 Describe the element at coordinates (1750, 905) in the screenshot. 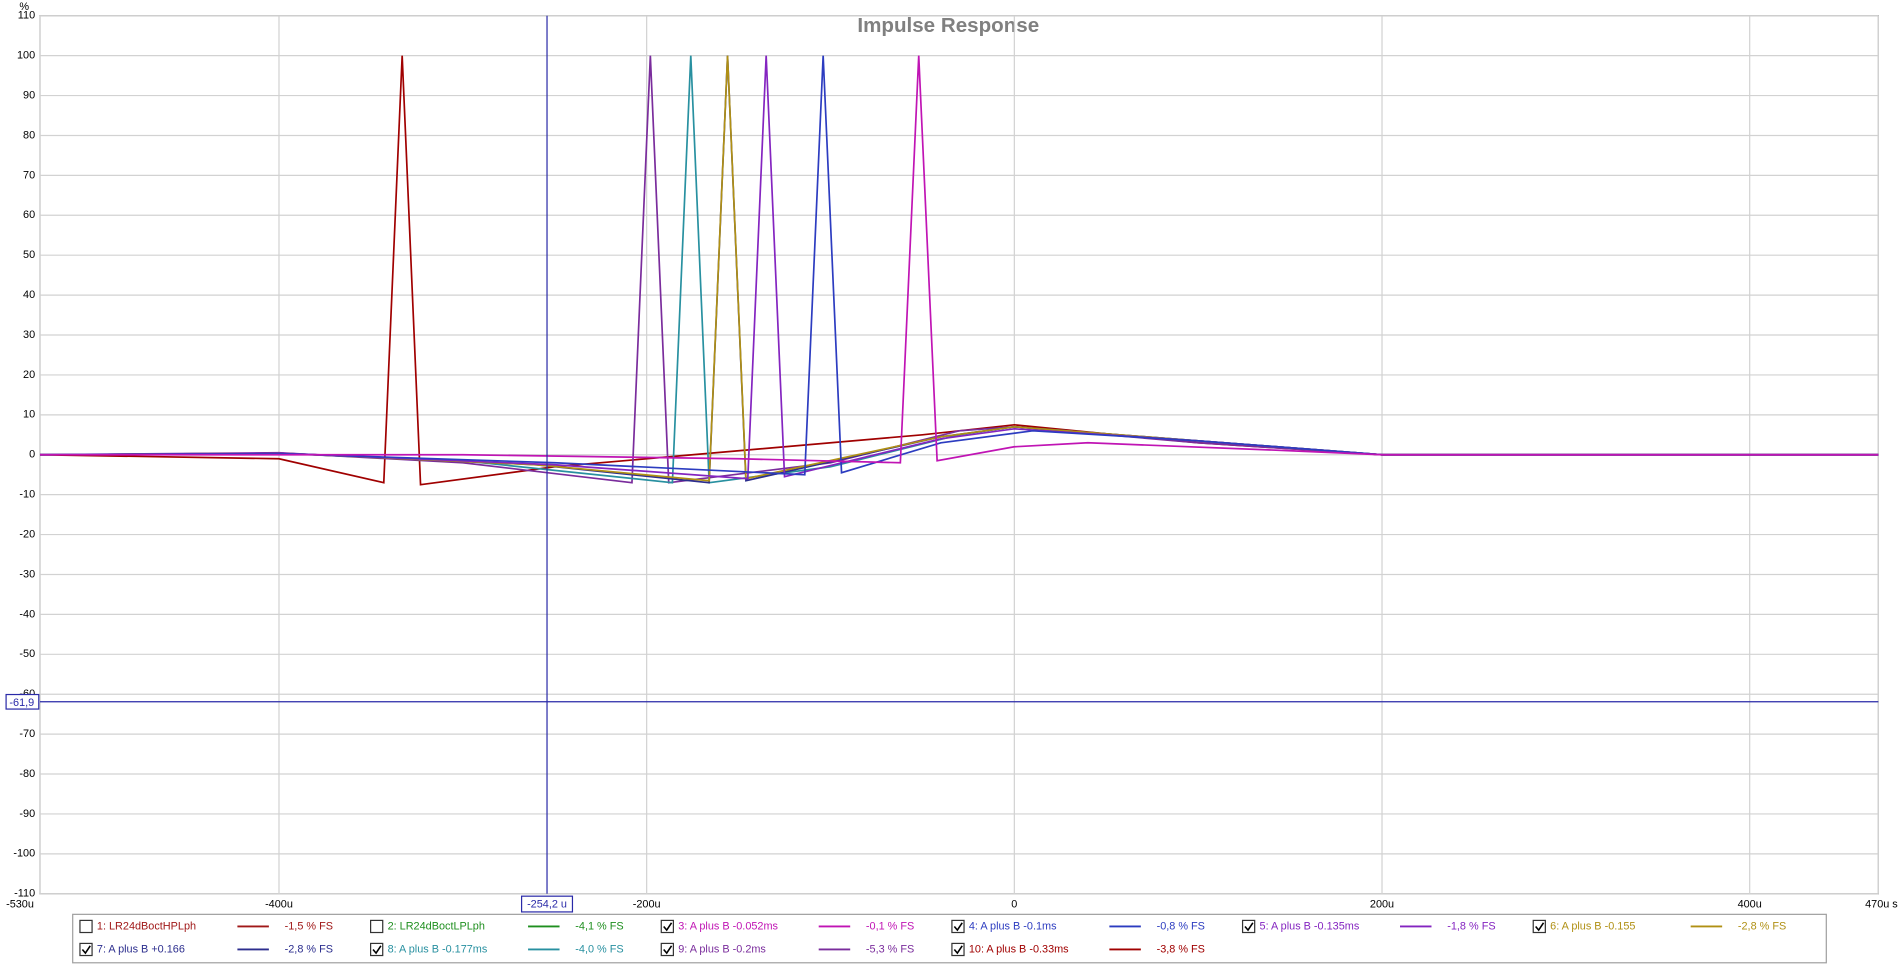

I see `x-tick-label: 400u` at that location.